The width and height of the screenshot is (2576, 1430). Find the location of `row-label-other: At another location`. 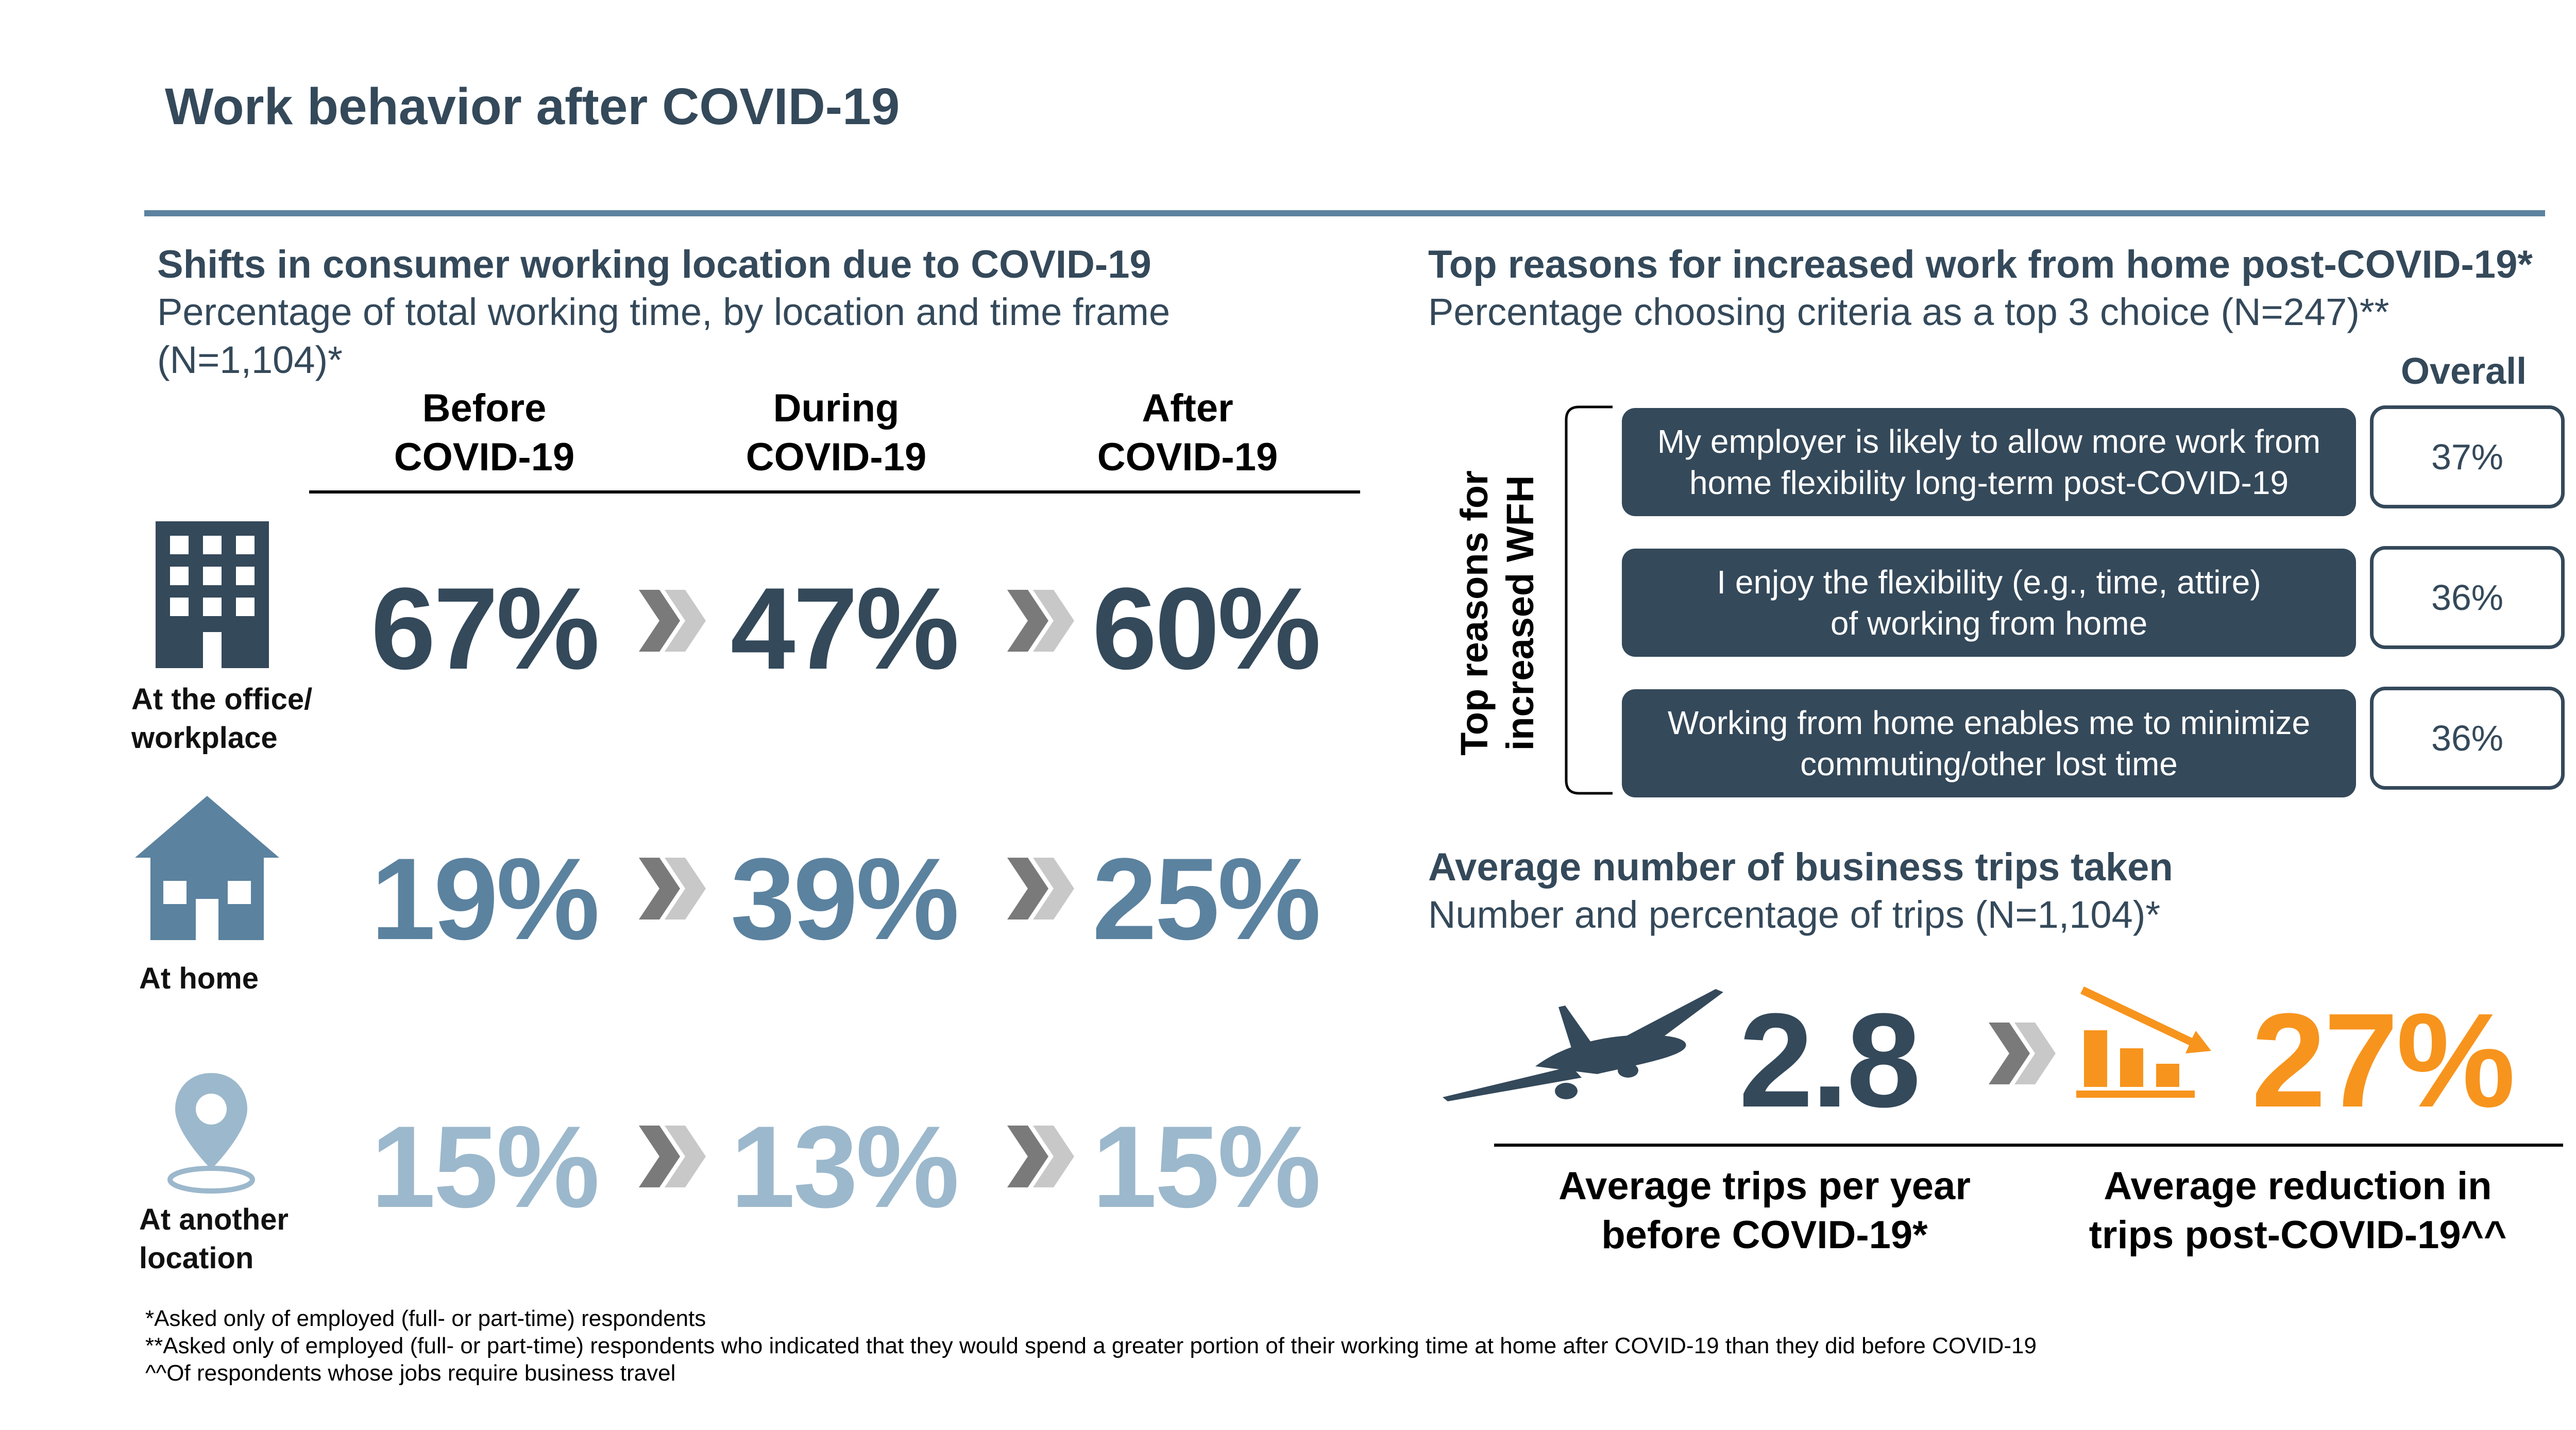

row-label-other: At another location is located at coordinates (214, 1239).